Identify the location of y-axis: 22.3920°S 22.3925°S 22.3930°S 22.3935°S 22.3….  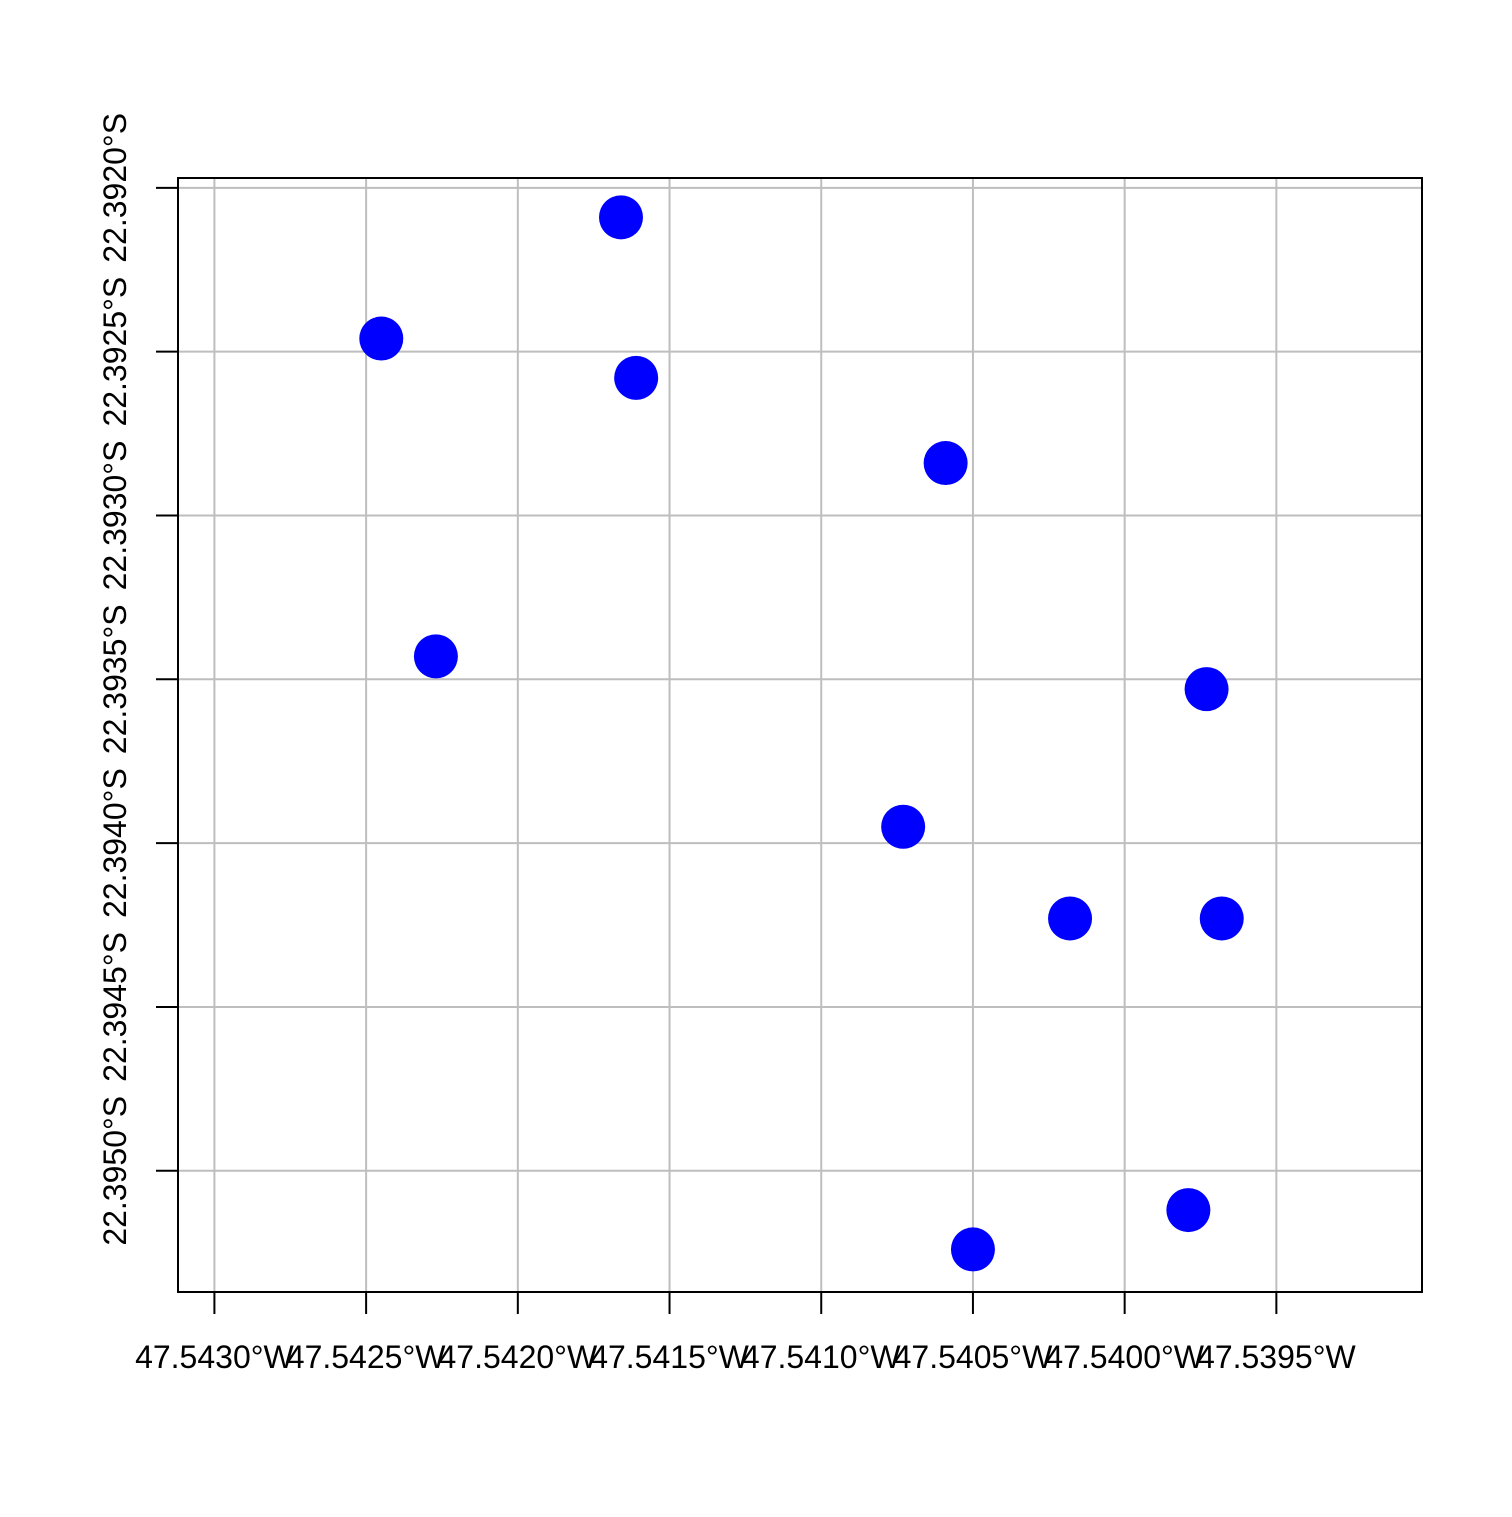
(137, 679).